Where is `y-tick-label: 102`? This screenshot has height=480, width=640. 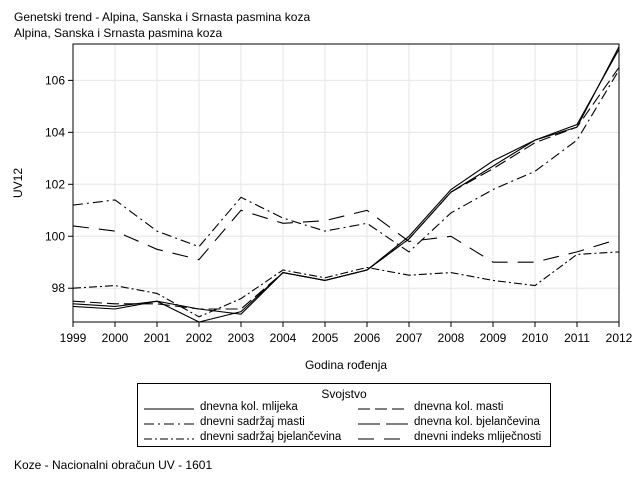 y-tick-label: 102 is located at coordinates (55, 184).